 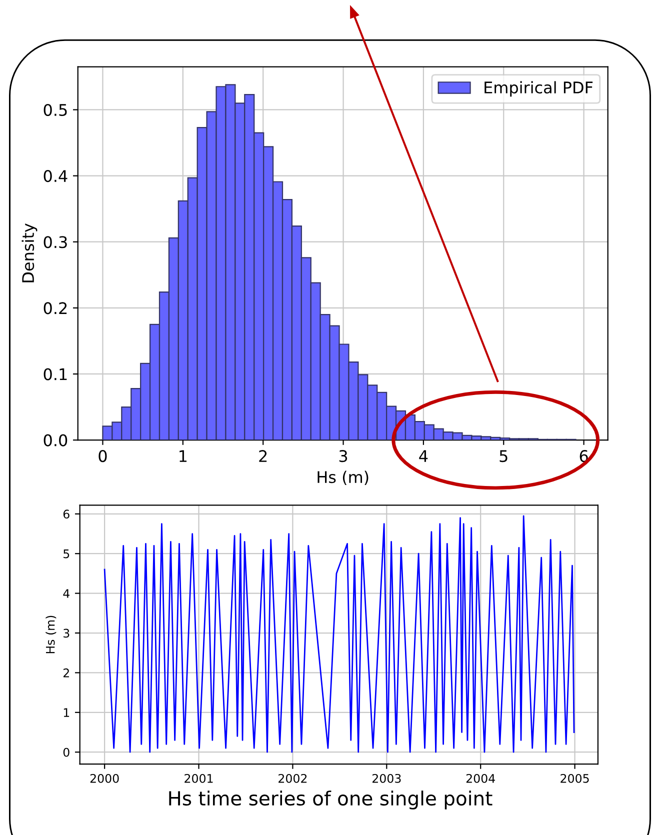 What do you see at coordinates (330, 800) in the screenshot?
I see `text: Hs time series of one single point` at bounding box center [330, 800].